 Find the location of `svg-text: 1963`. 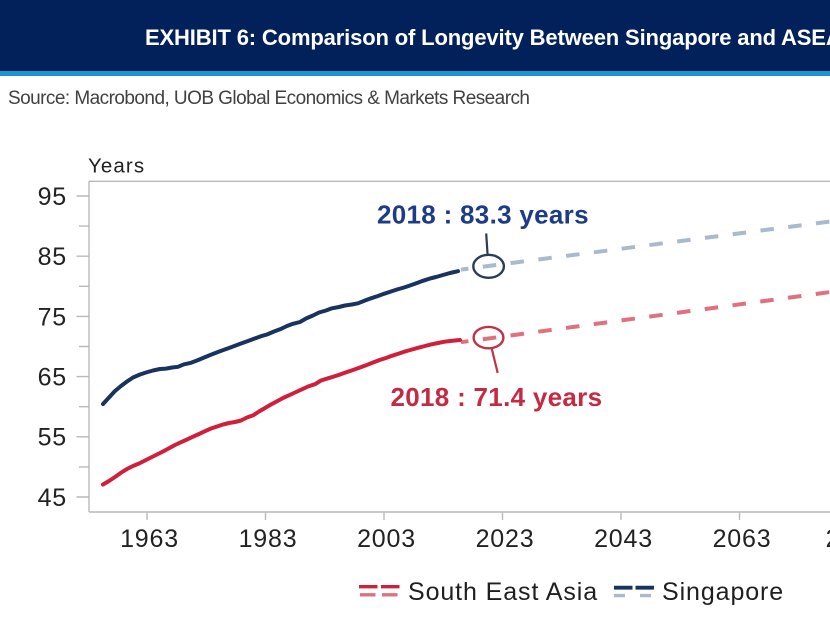

svg-text: 1963 is located at coordinates (149, 539).